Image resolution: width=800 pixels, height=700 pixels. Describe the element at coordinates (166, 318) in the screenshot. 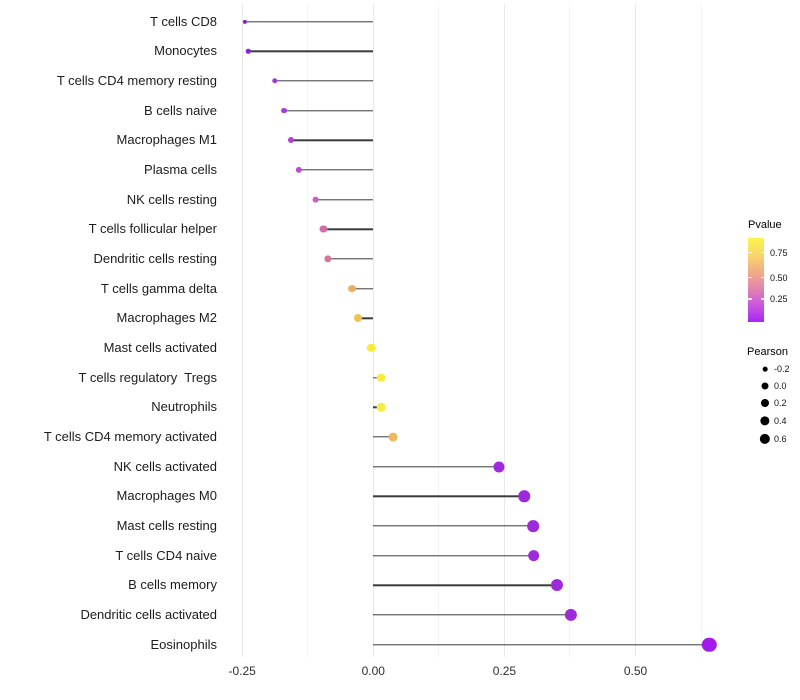

I see `y-axis-label: Macrophages M2` at that location.